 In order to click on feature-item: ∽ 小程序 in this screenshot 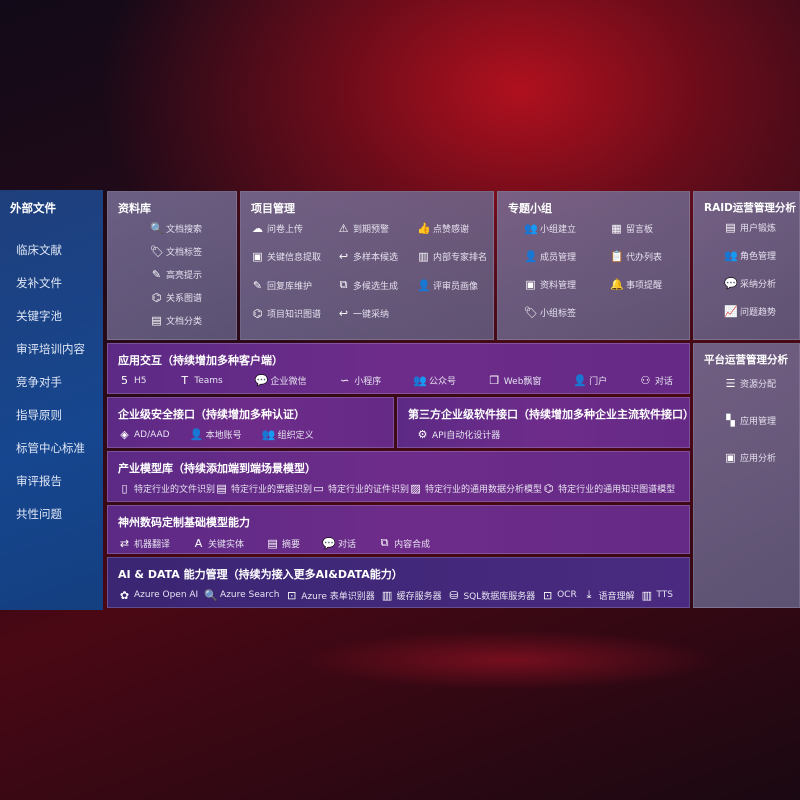, I will do `click(359, 380)`.